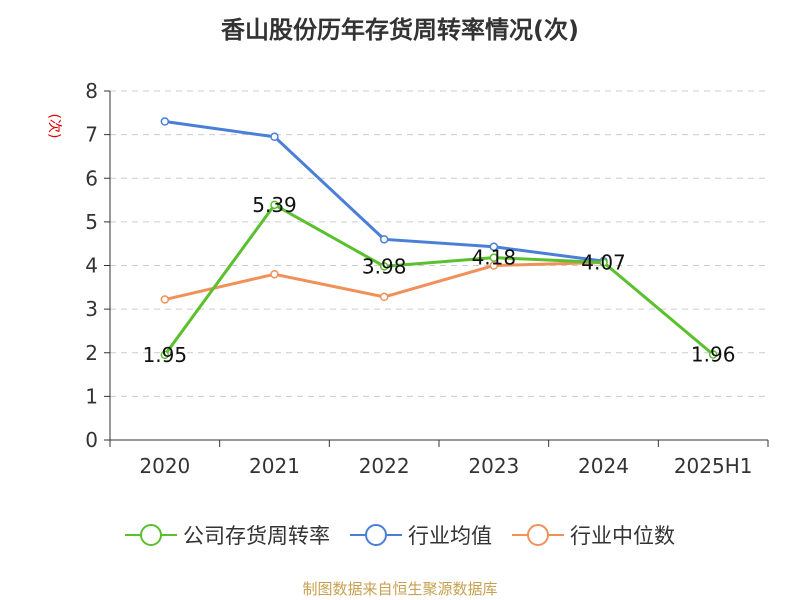  Describe the element at coordinates (91, 135) in the screenshot. I see `y-tick-label: 7` at that location.